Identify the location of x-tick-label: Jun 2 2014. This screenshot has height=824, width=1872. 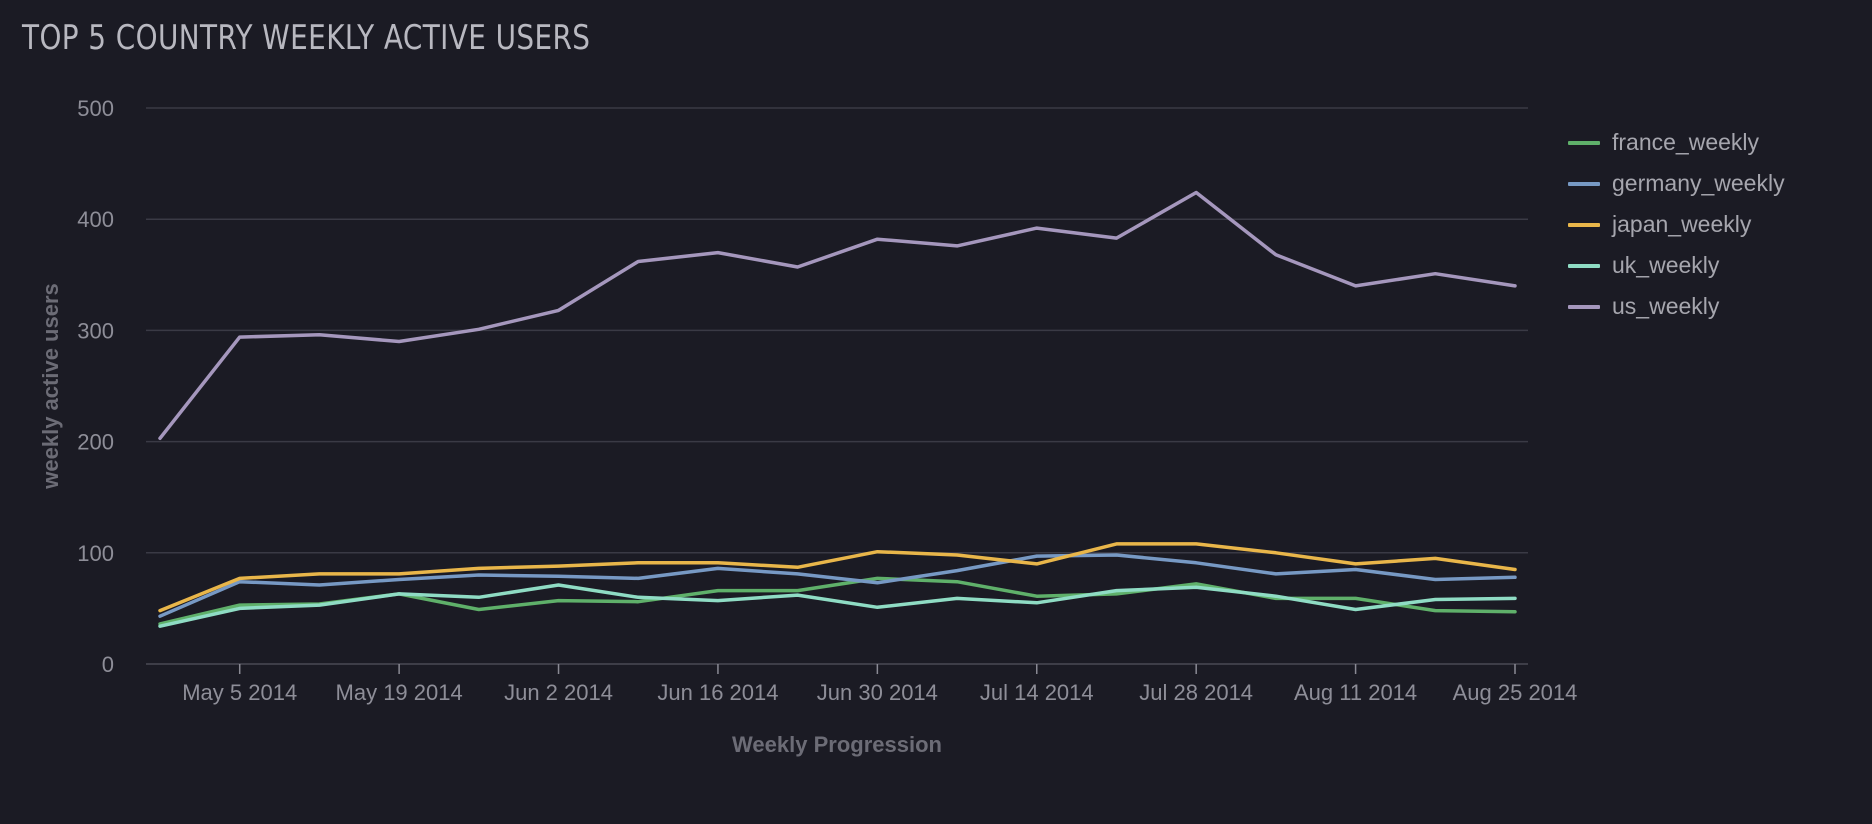
(558, 692).